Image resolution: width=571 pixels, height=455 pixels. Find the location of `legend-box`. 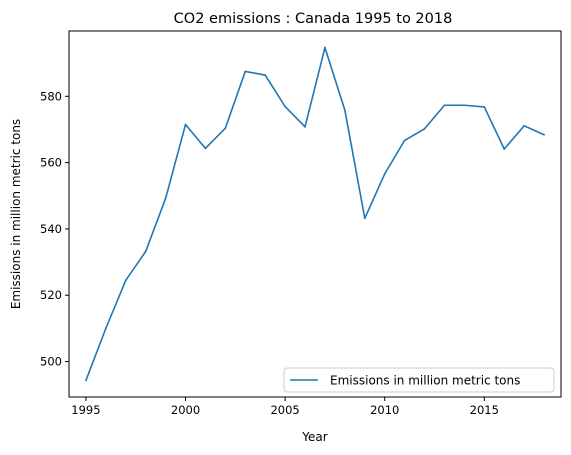

legend-box is located at coordinates (419, 380).